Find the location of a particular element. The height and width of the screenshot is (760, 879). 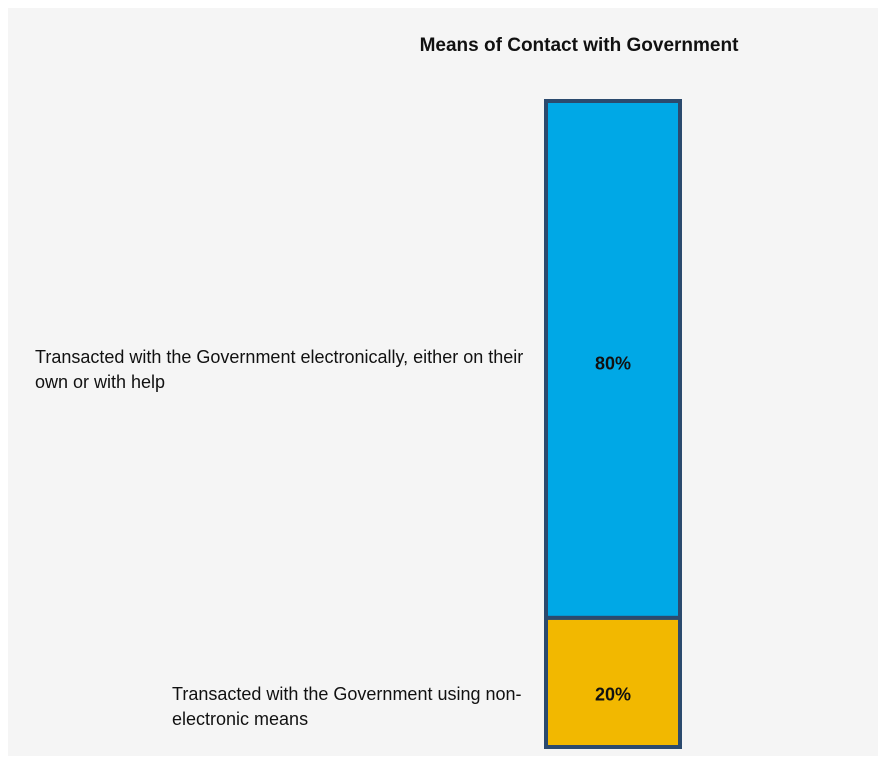

chart-title: Means of Contact with Government is located at coordinates (579, 45).